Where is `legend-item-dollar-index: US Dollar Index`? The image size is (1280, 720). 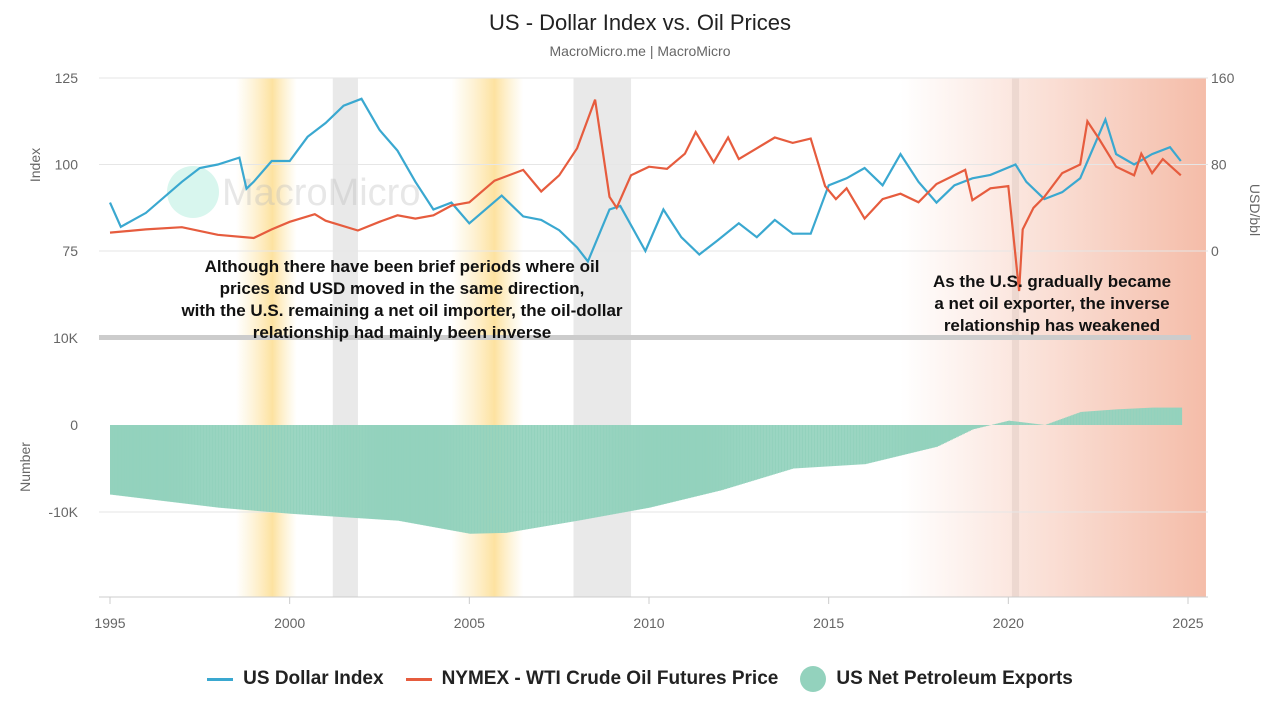 legend-item-dollar-index: US Dollar Index is located at coordinates (295, 679).